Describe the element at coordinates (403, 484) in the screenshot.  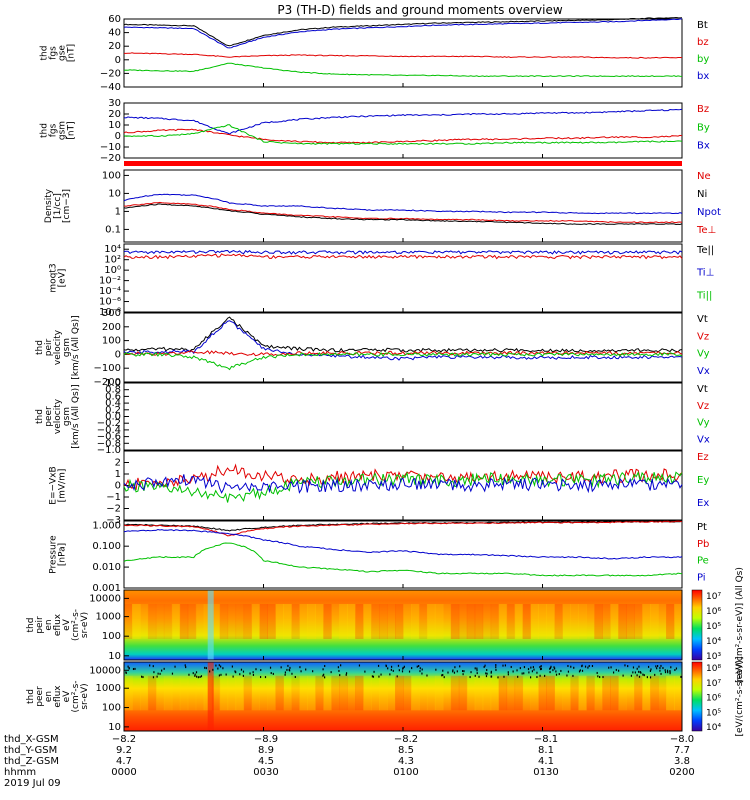
I see `series-line-Ex` at that location.